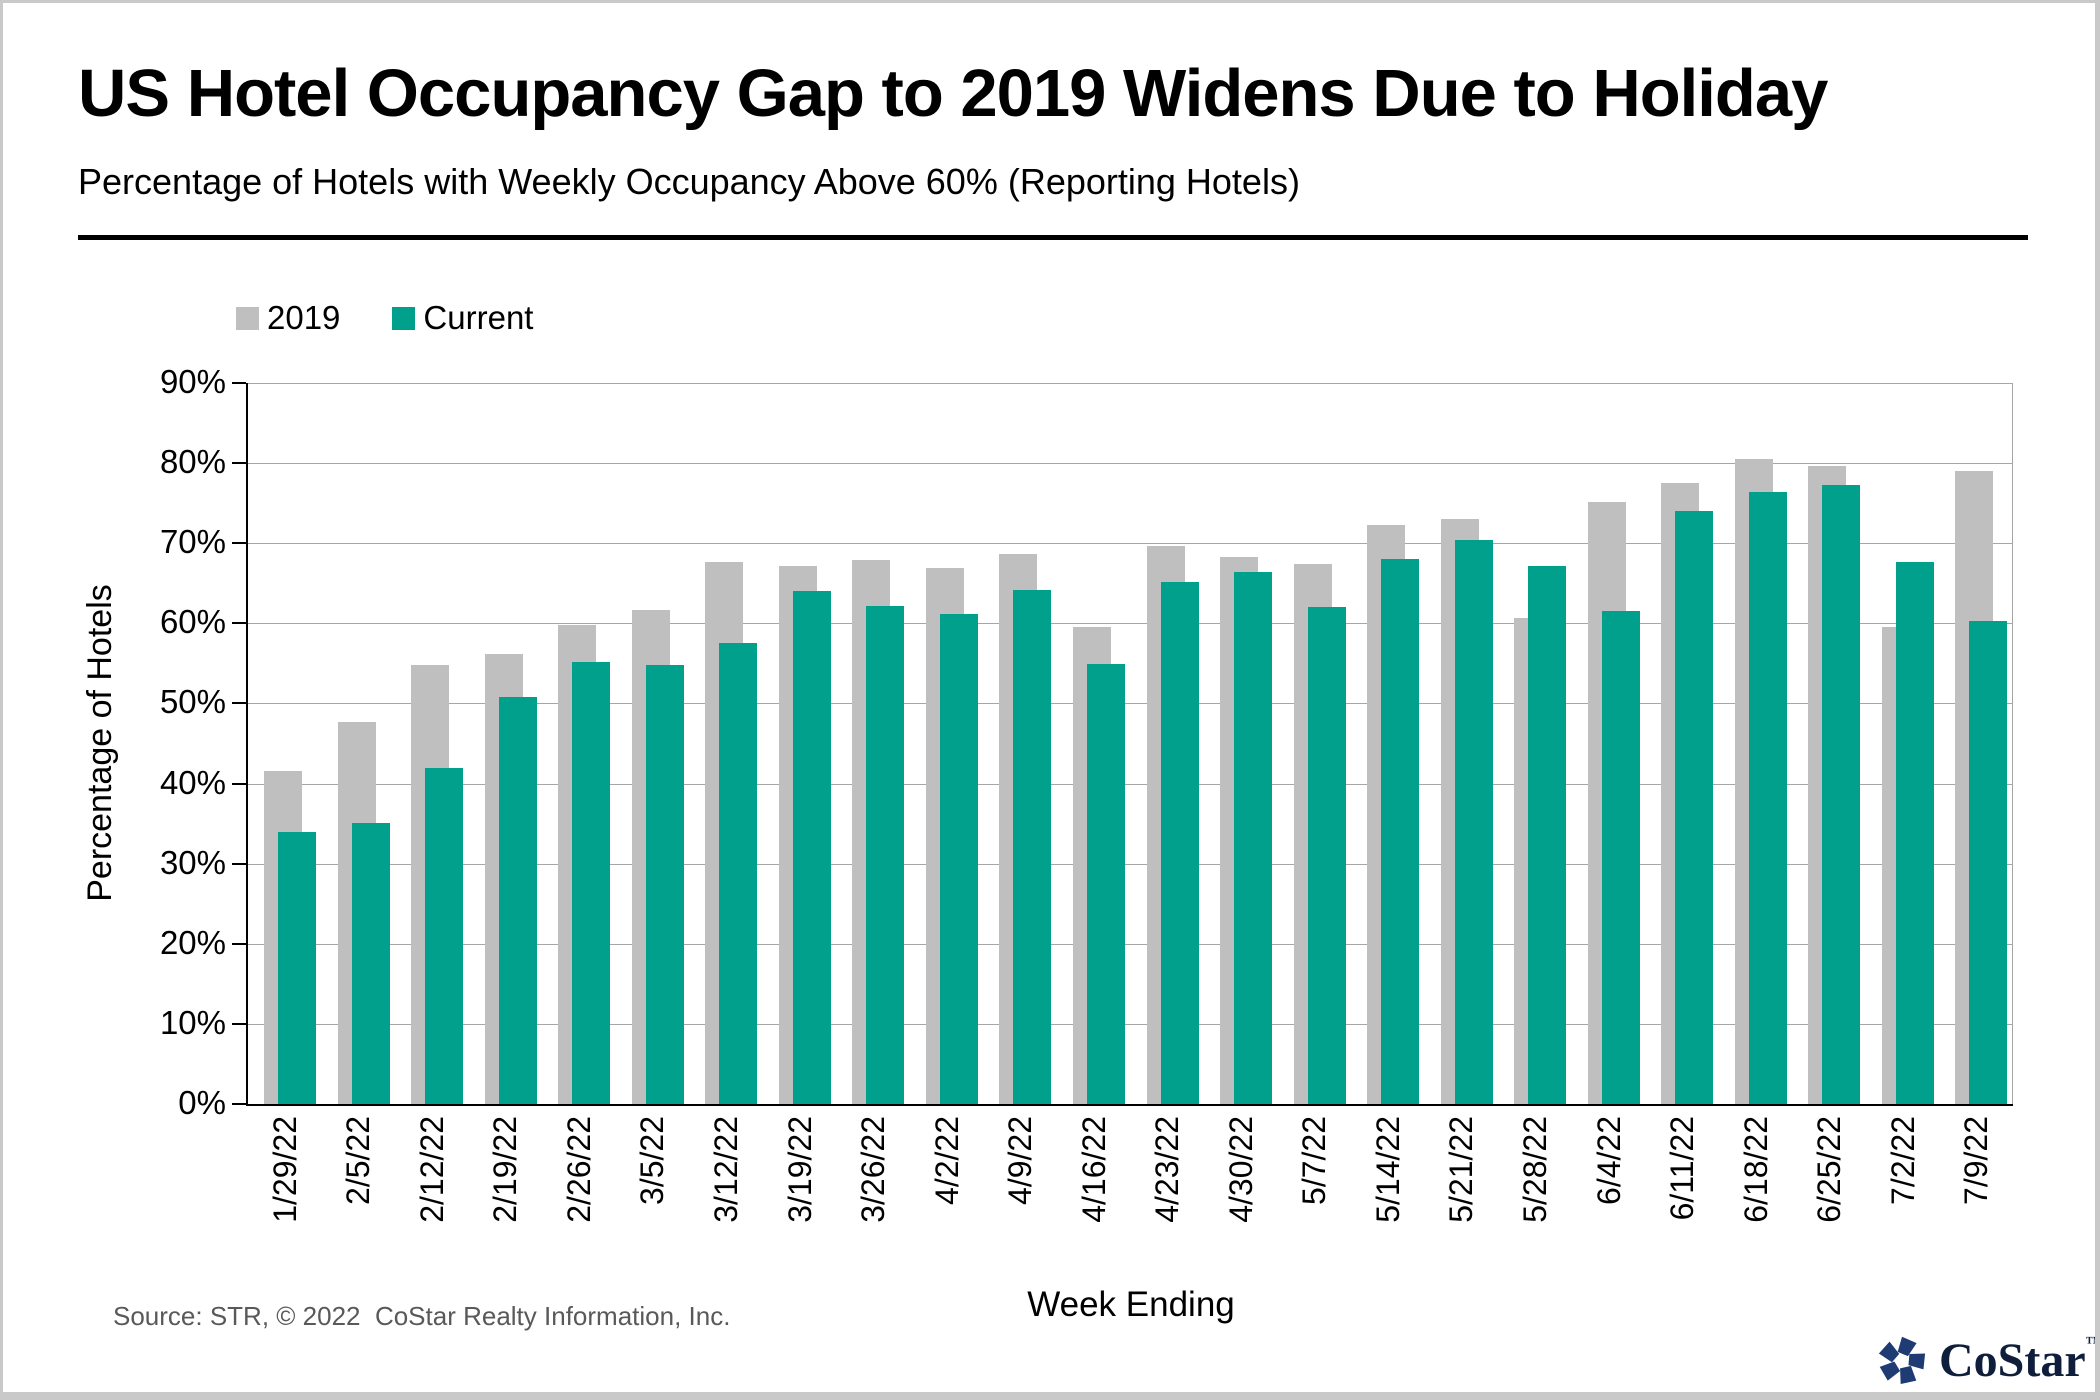 The image size is (2100, 1400). What do you see at coordinates (192, 622) in the screenshot?
I see `y-tick-label-60%: 60%` at bounding box center [192, 622].